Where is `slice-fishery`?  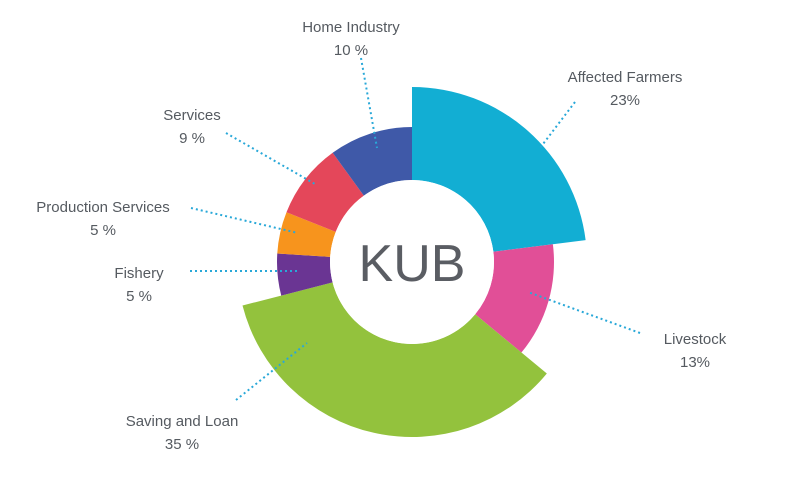
slice-fishery is located at coordinates (305, 274).